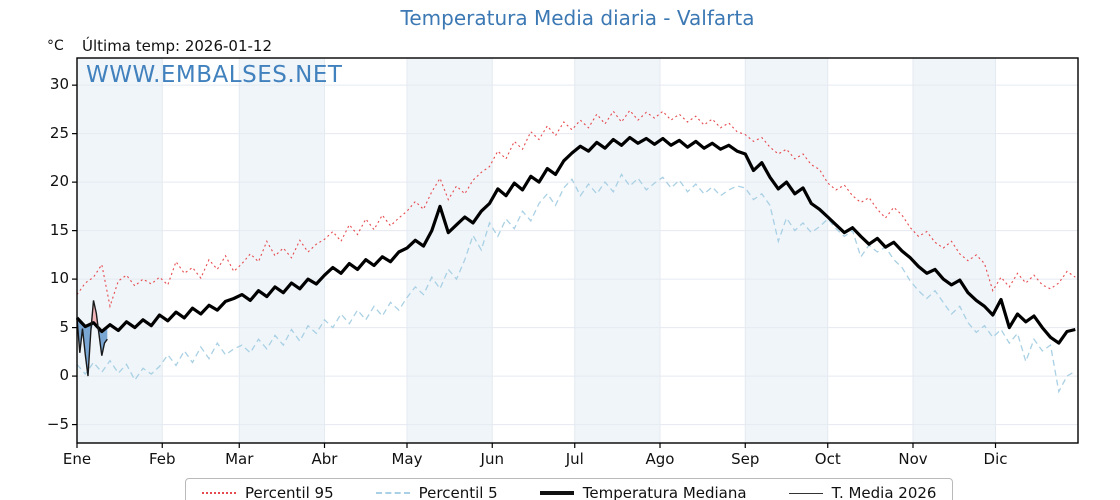  I want to click on x-tick-label-feb: Feb, so click(162, 459).